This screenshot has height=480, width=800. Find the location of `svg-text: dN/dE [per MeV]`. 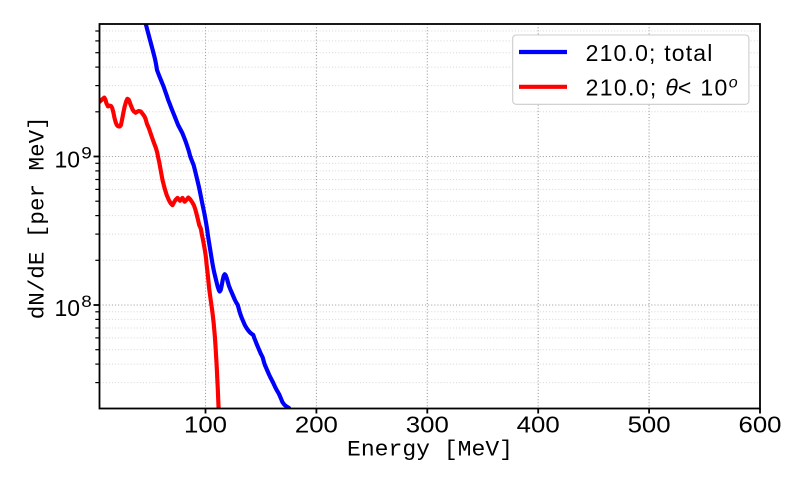

svg-text: dN/dE [per MeV] is located at coordinates (38, 217).